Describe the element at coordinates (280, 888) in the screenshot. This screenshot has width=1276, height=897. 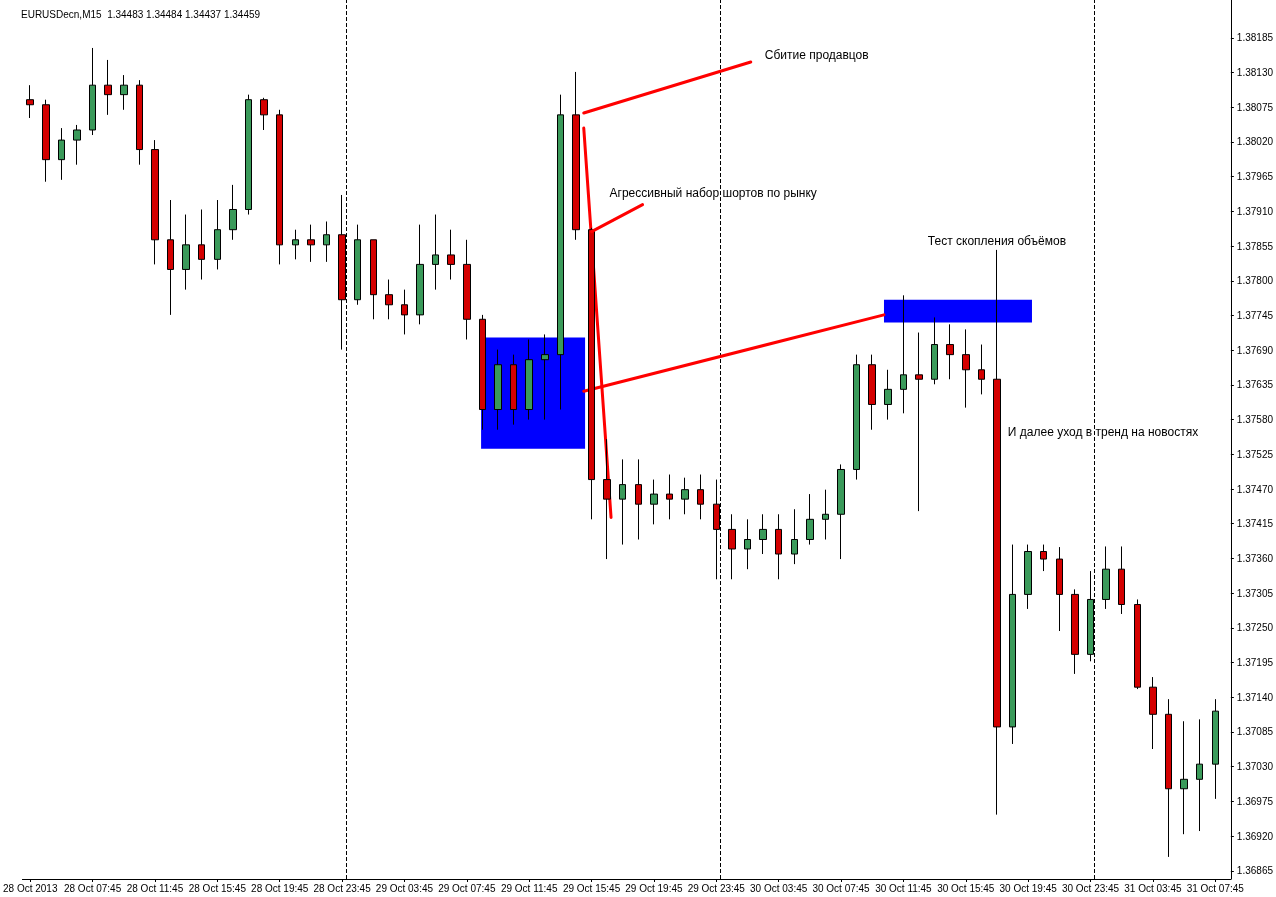
I see `x-tick-label: 28 Oct 19:45` at that location.